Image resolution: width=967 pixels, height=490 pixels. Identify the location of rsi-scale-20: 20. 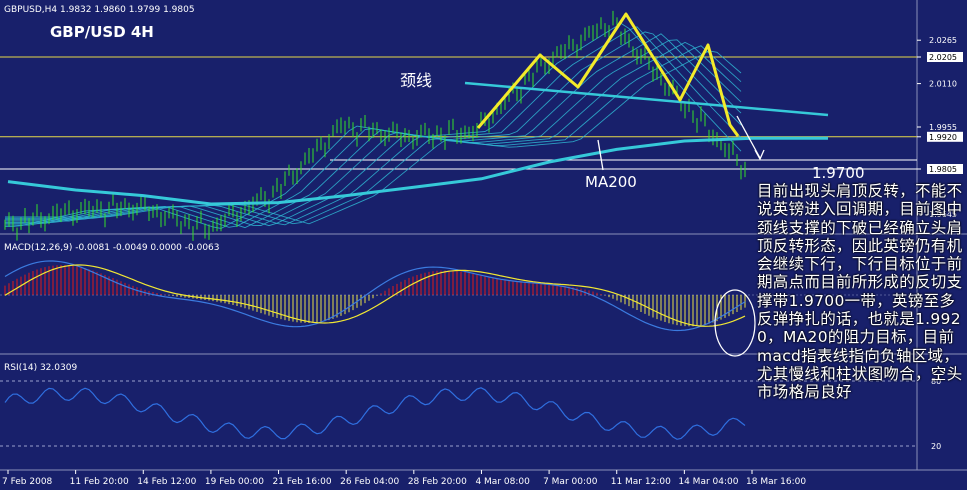
(936, 446).